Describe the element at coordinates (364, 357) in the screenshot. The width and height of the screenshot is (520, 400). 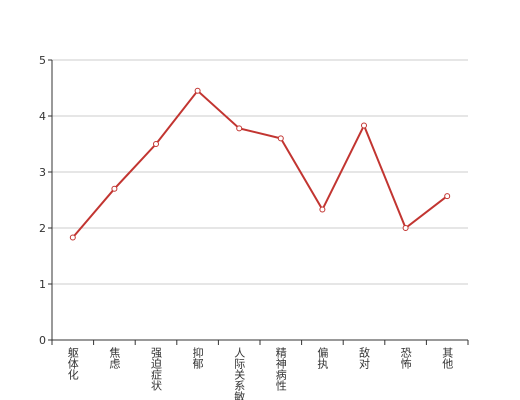
I see `x-tick-label: 敌对` at that location.